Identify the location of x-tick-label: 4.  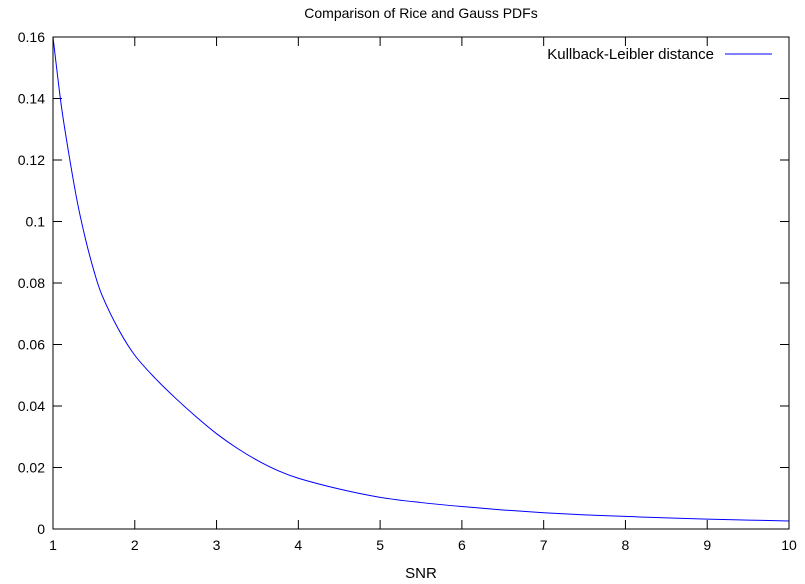
(298, 545).